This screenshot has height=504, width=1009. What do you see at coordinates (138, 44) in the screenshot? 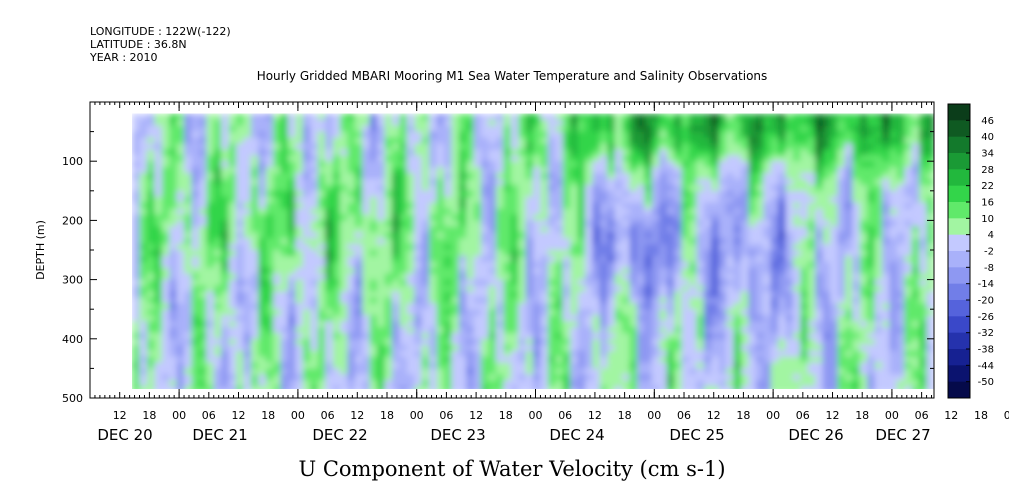
I see `latitude-label: LATITUDE : 36.8N` at bounding box center [138, 44].